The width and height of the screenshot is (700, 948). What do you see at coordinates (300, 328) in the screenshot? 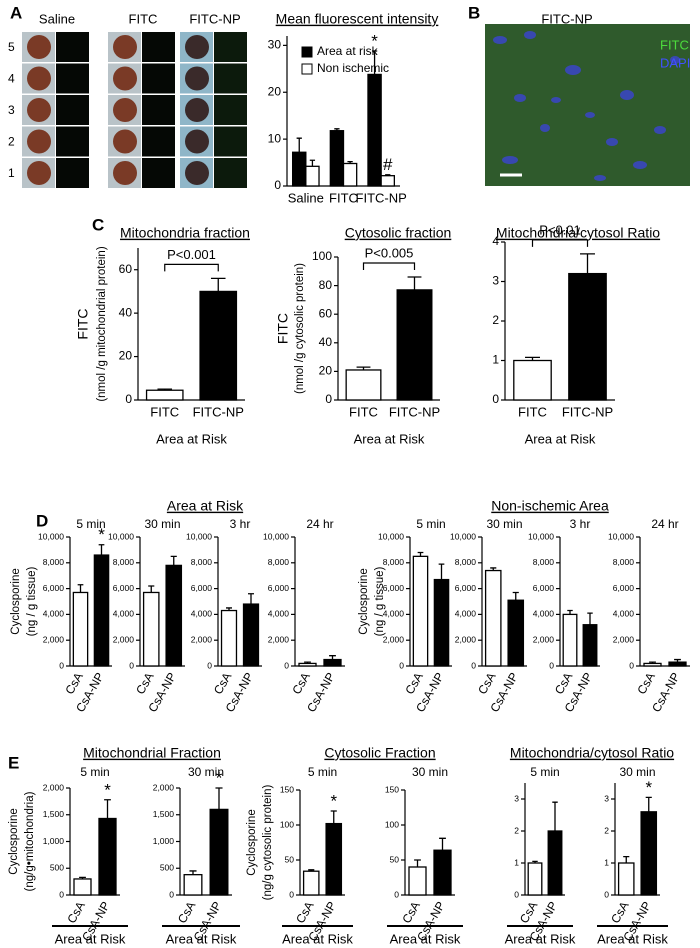
I see `y-axis-label: (nmol /g cytosolic protein)` at bounding box center [300, 328].